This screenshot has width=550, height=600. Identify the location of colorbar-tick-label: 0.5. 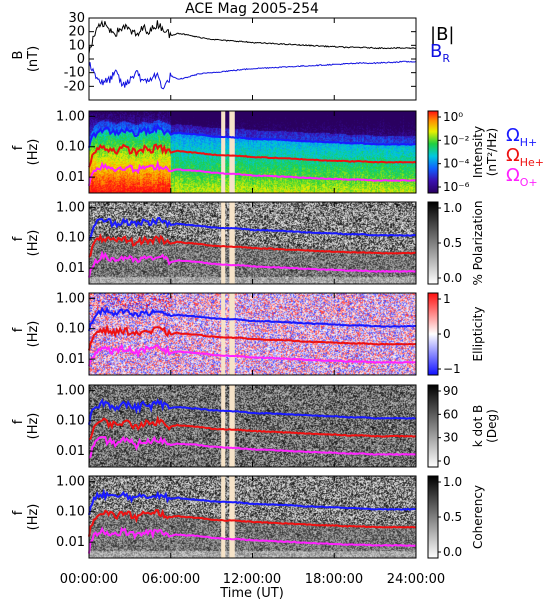
(452, 243).